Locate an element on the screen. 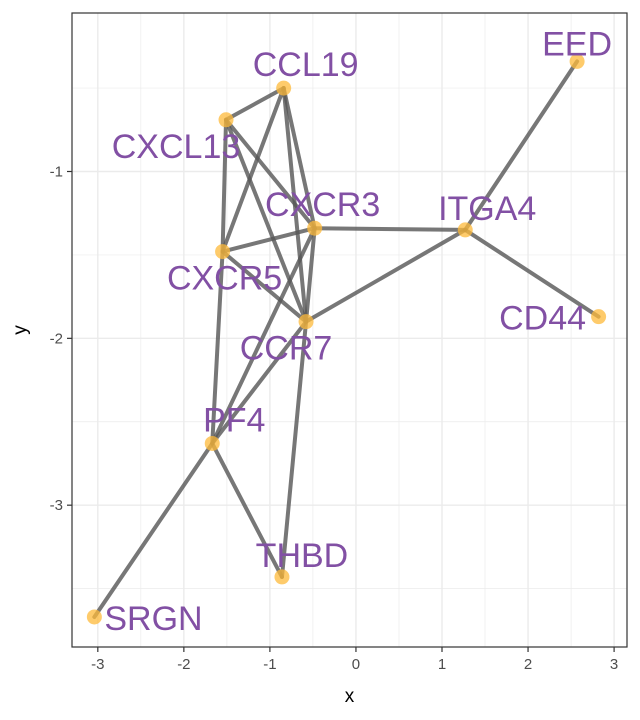 This screenshot has width=640, height=720. x-axis-title: x is located at coordinates (350, 696).